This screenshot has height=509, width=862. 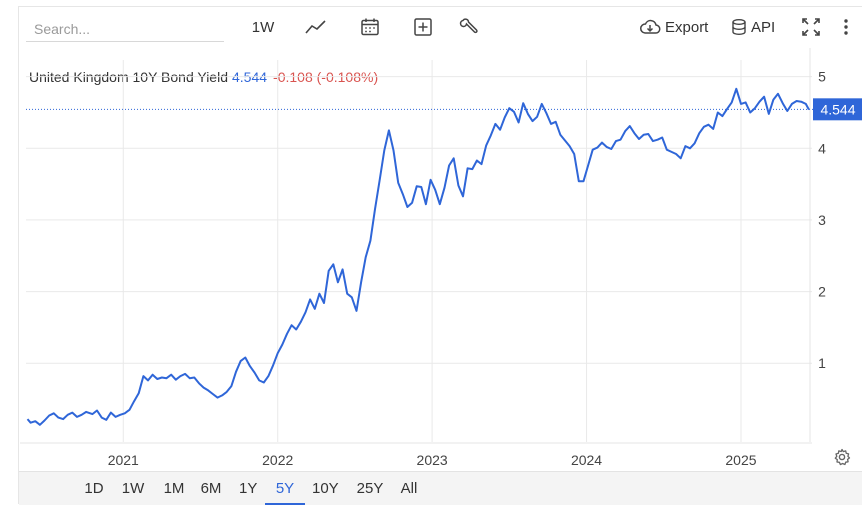 What do you see at coordinates (811, 27) in the screenshot?
I see `fullscreen-icon` at bounding box center [811, 27].